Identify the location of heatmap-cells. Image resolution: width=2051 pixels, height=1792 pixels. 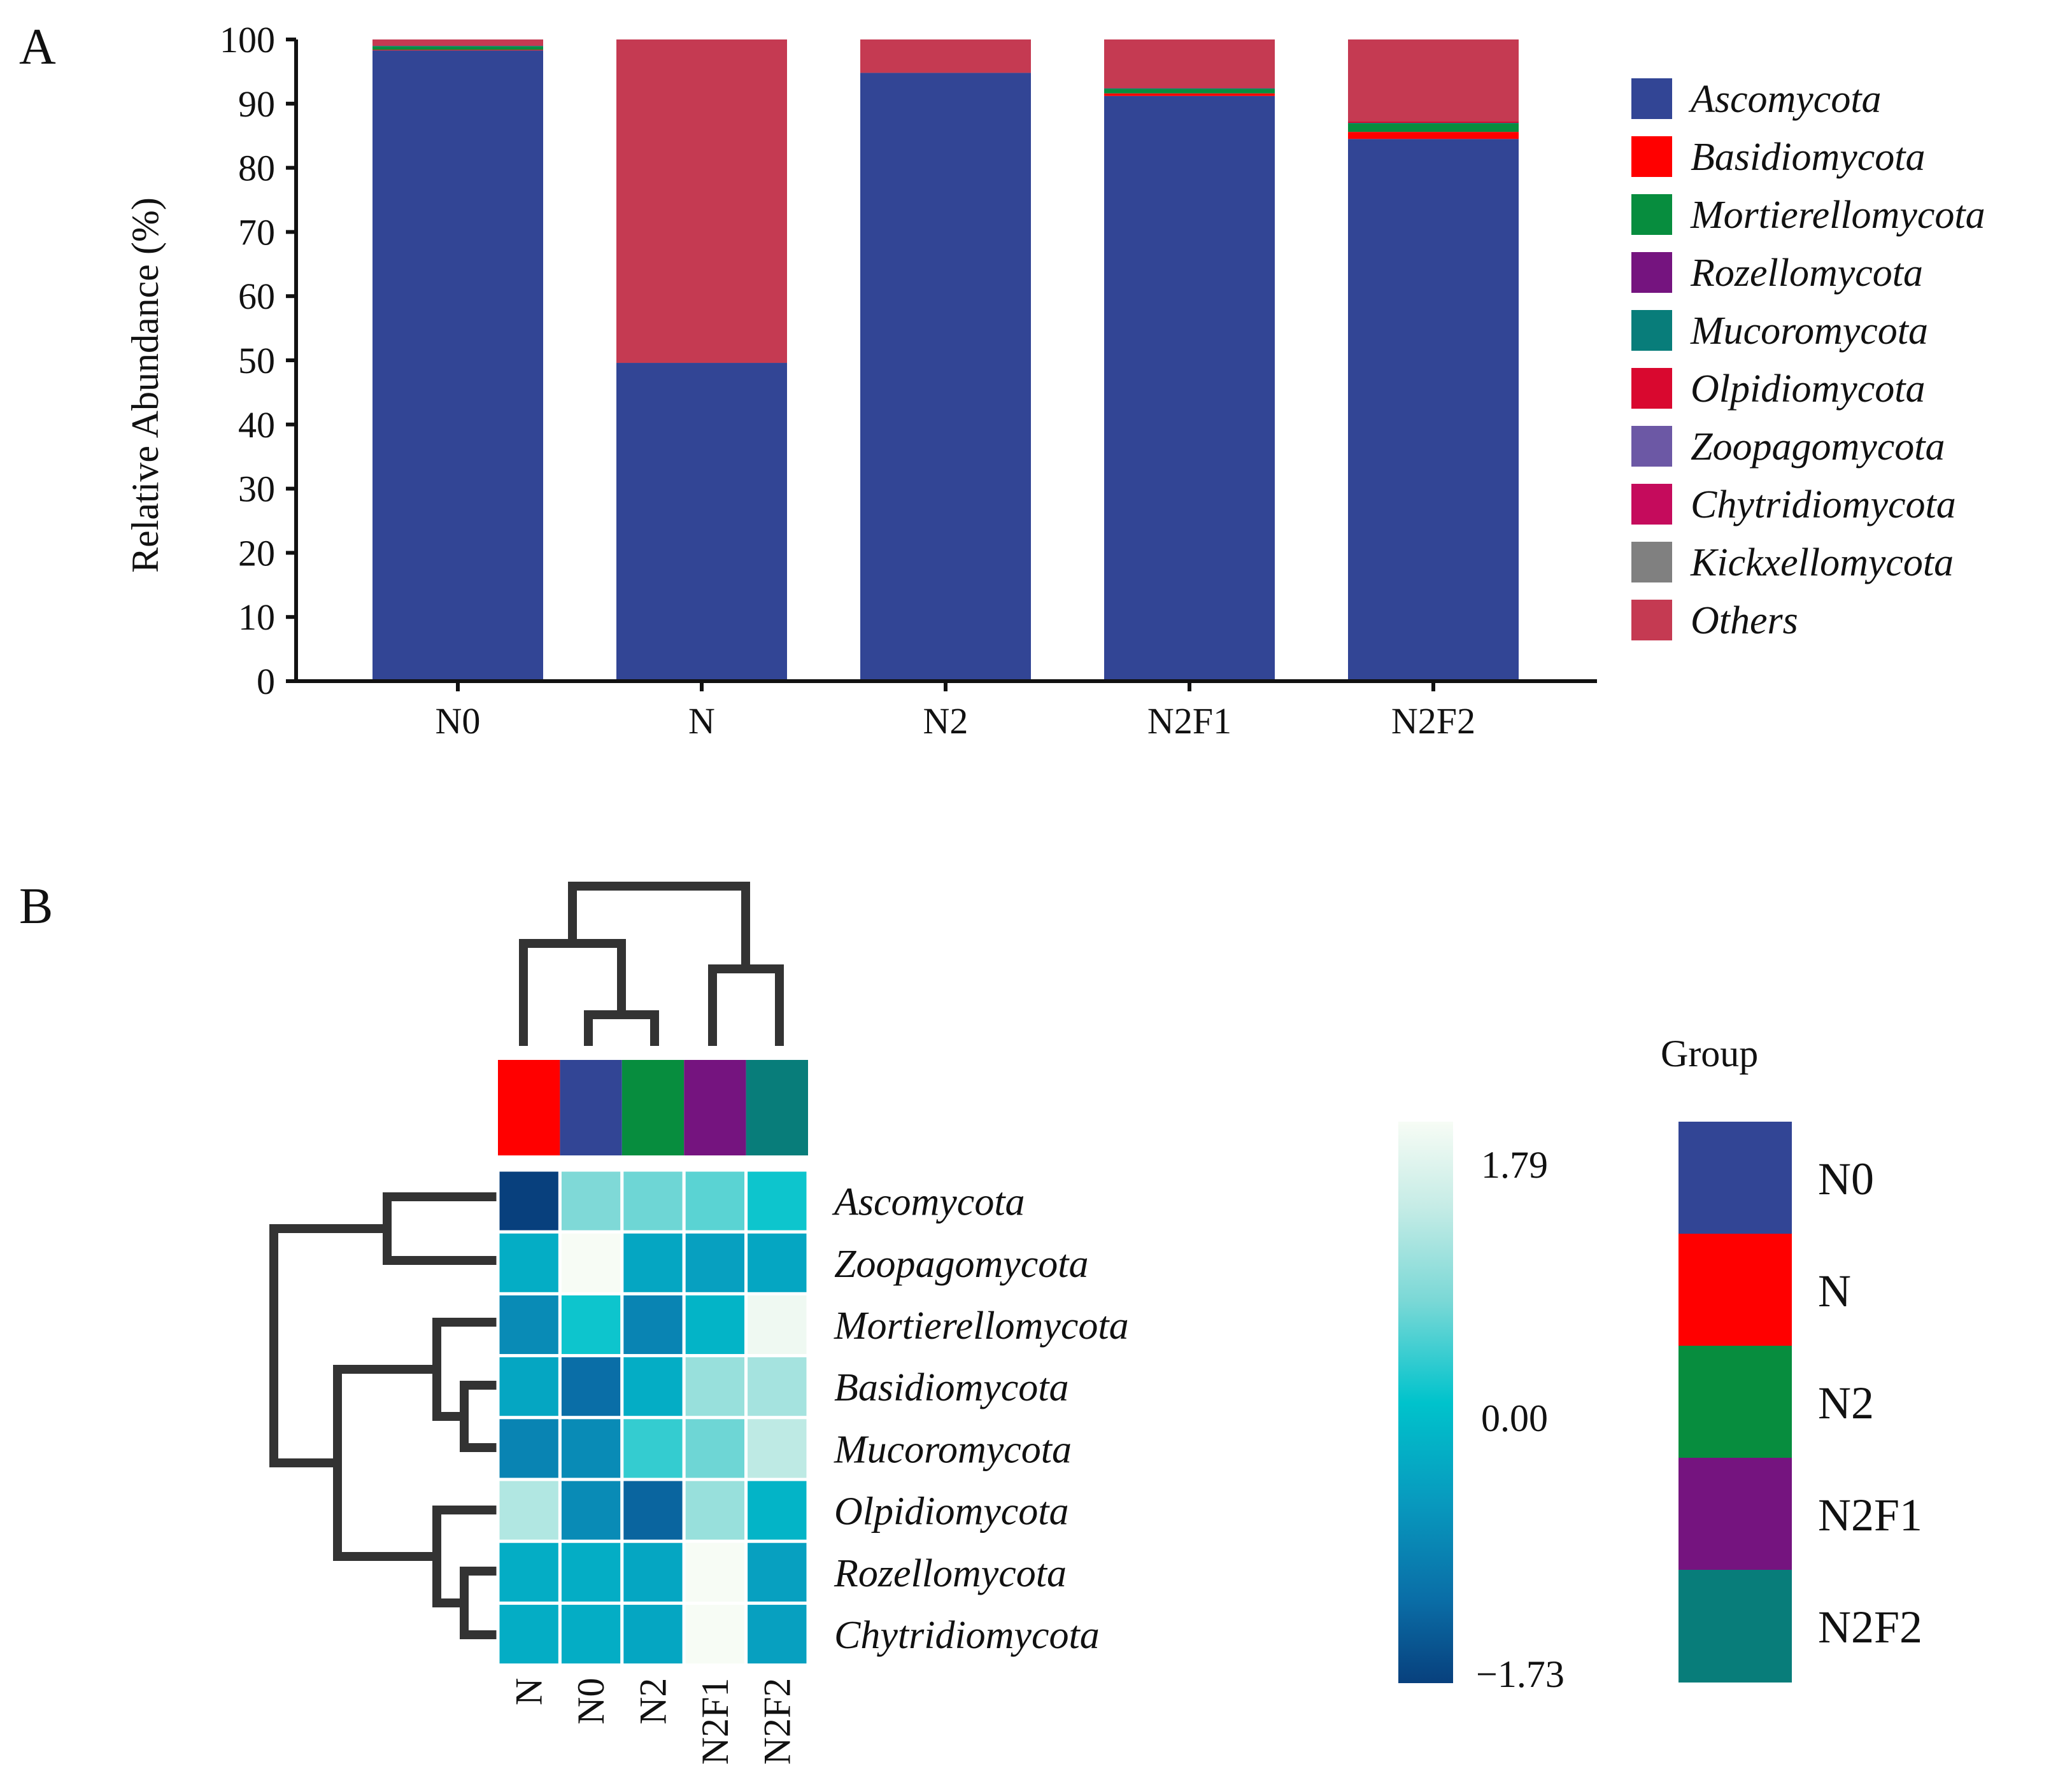
(653, 1417).